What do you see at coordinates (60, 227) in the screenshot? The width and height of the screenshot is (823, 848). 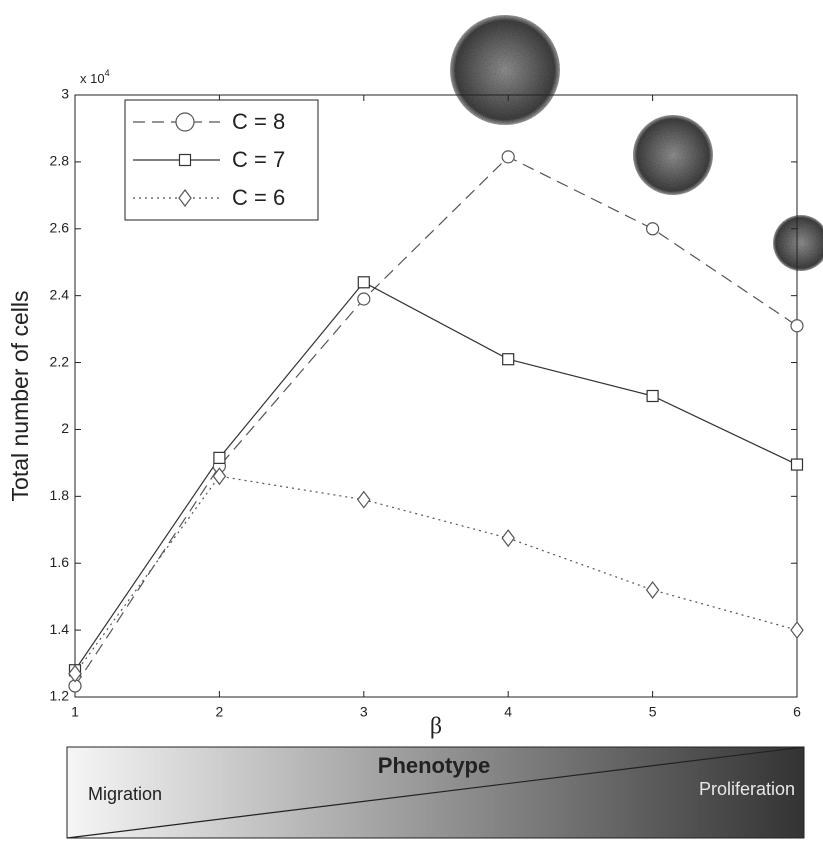 I see `y-tick-label: 2.6` at bounding box center [60, 227].